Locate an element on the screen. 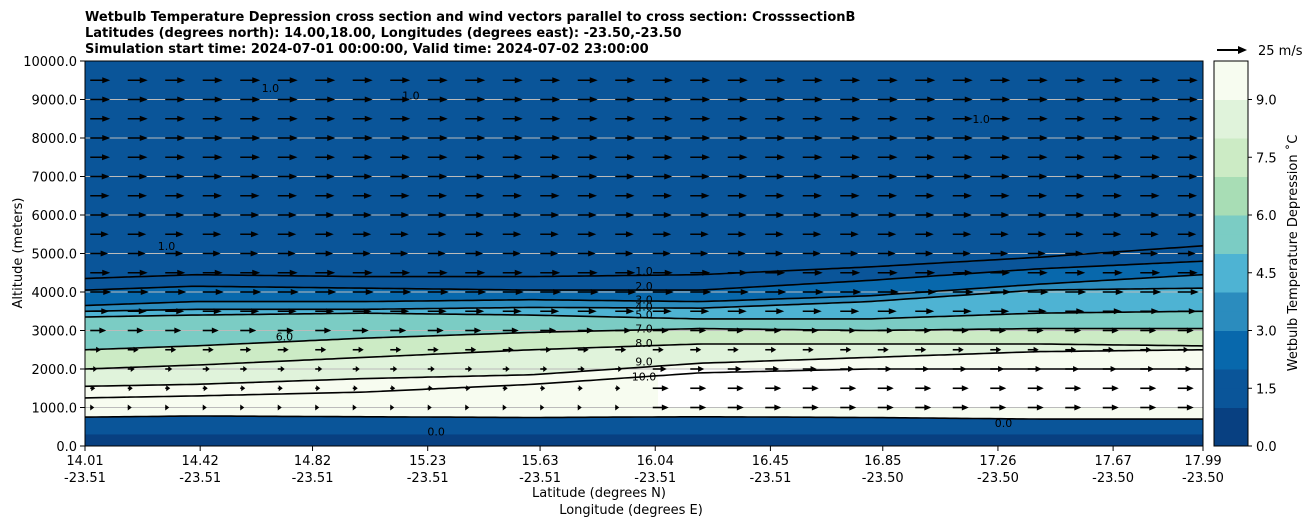 This screenshot has width=1312, height=526. contour-label-7: 9.0 is located at coordinates (644, 361).